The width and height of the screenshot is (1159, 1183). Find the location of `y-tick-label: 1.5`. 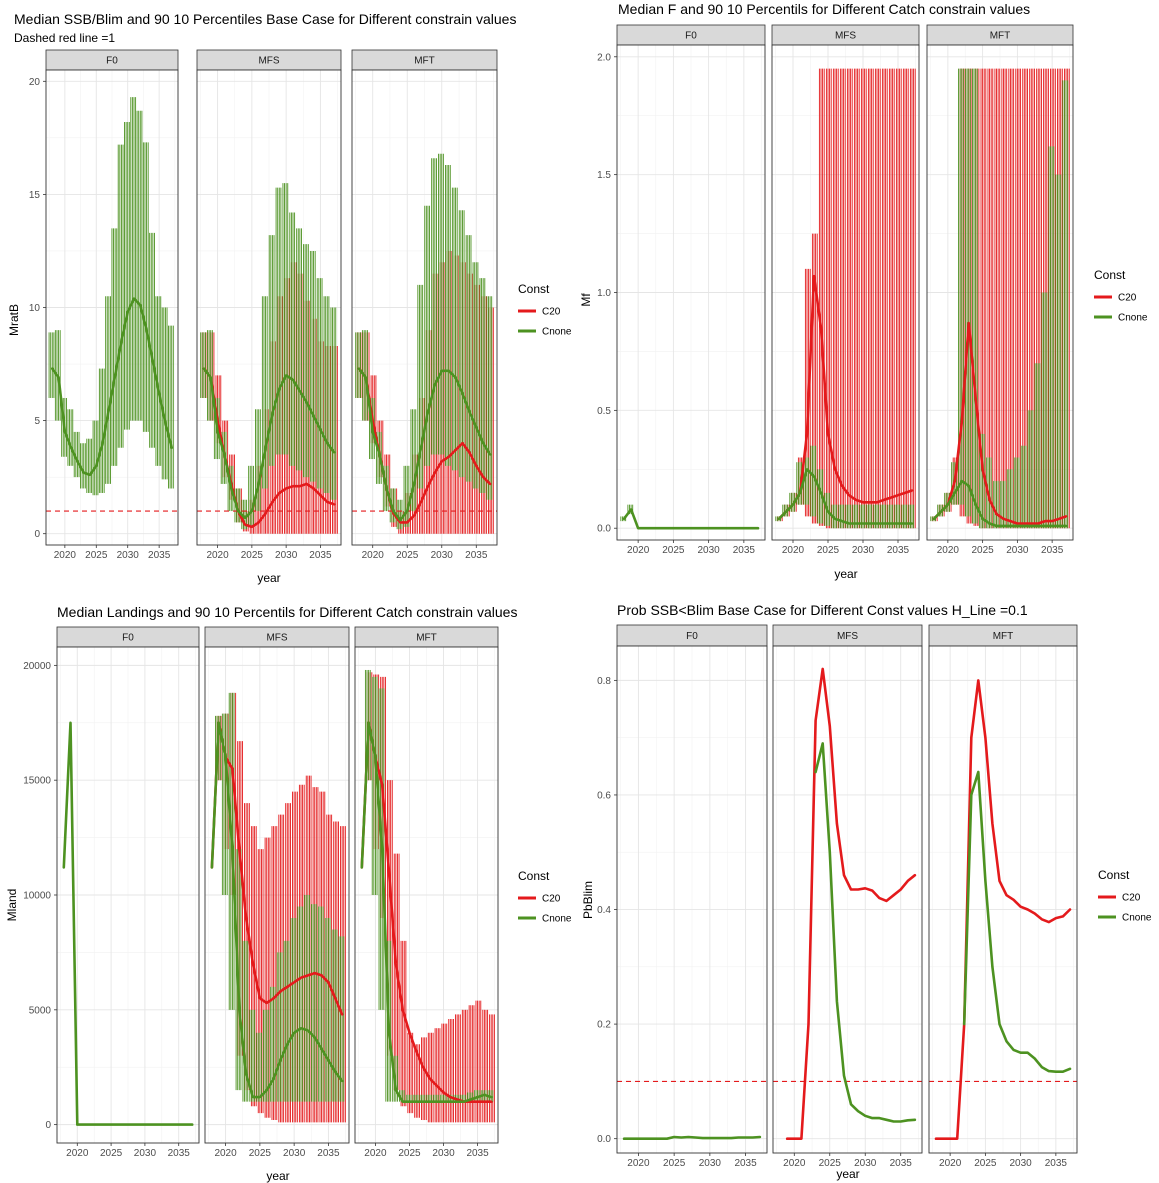

y-tick-label: 1.5 is located at coordinates (604, 175).